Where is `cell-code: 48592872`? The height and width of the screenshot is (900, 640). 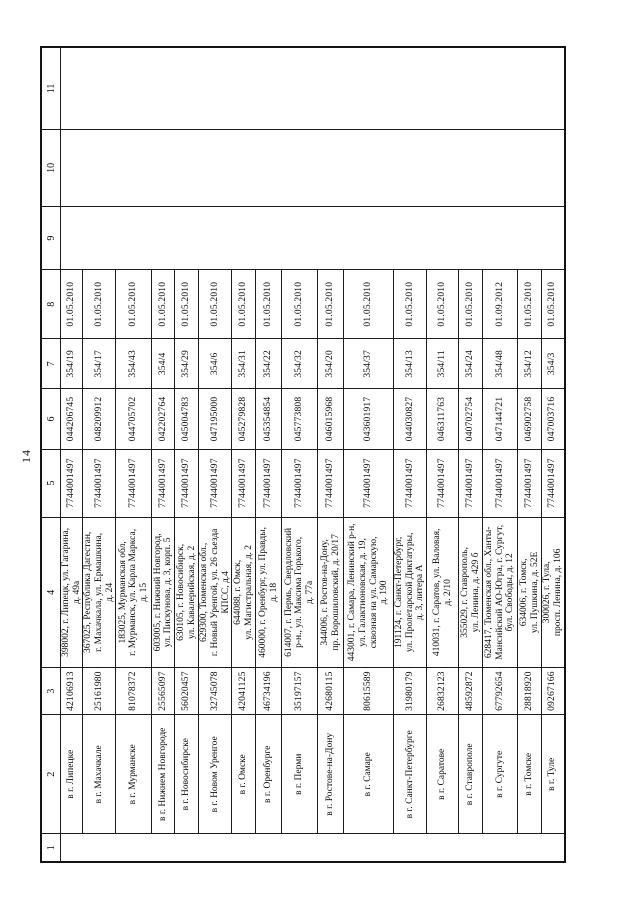 cell-code: 48592872 is located at coordinates (470, 691).